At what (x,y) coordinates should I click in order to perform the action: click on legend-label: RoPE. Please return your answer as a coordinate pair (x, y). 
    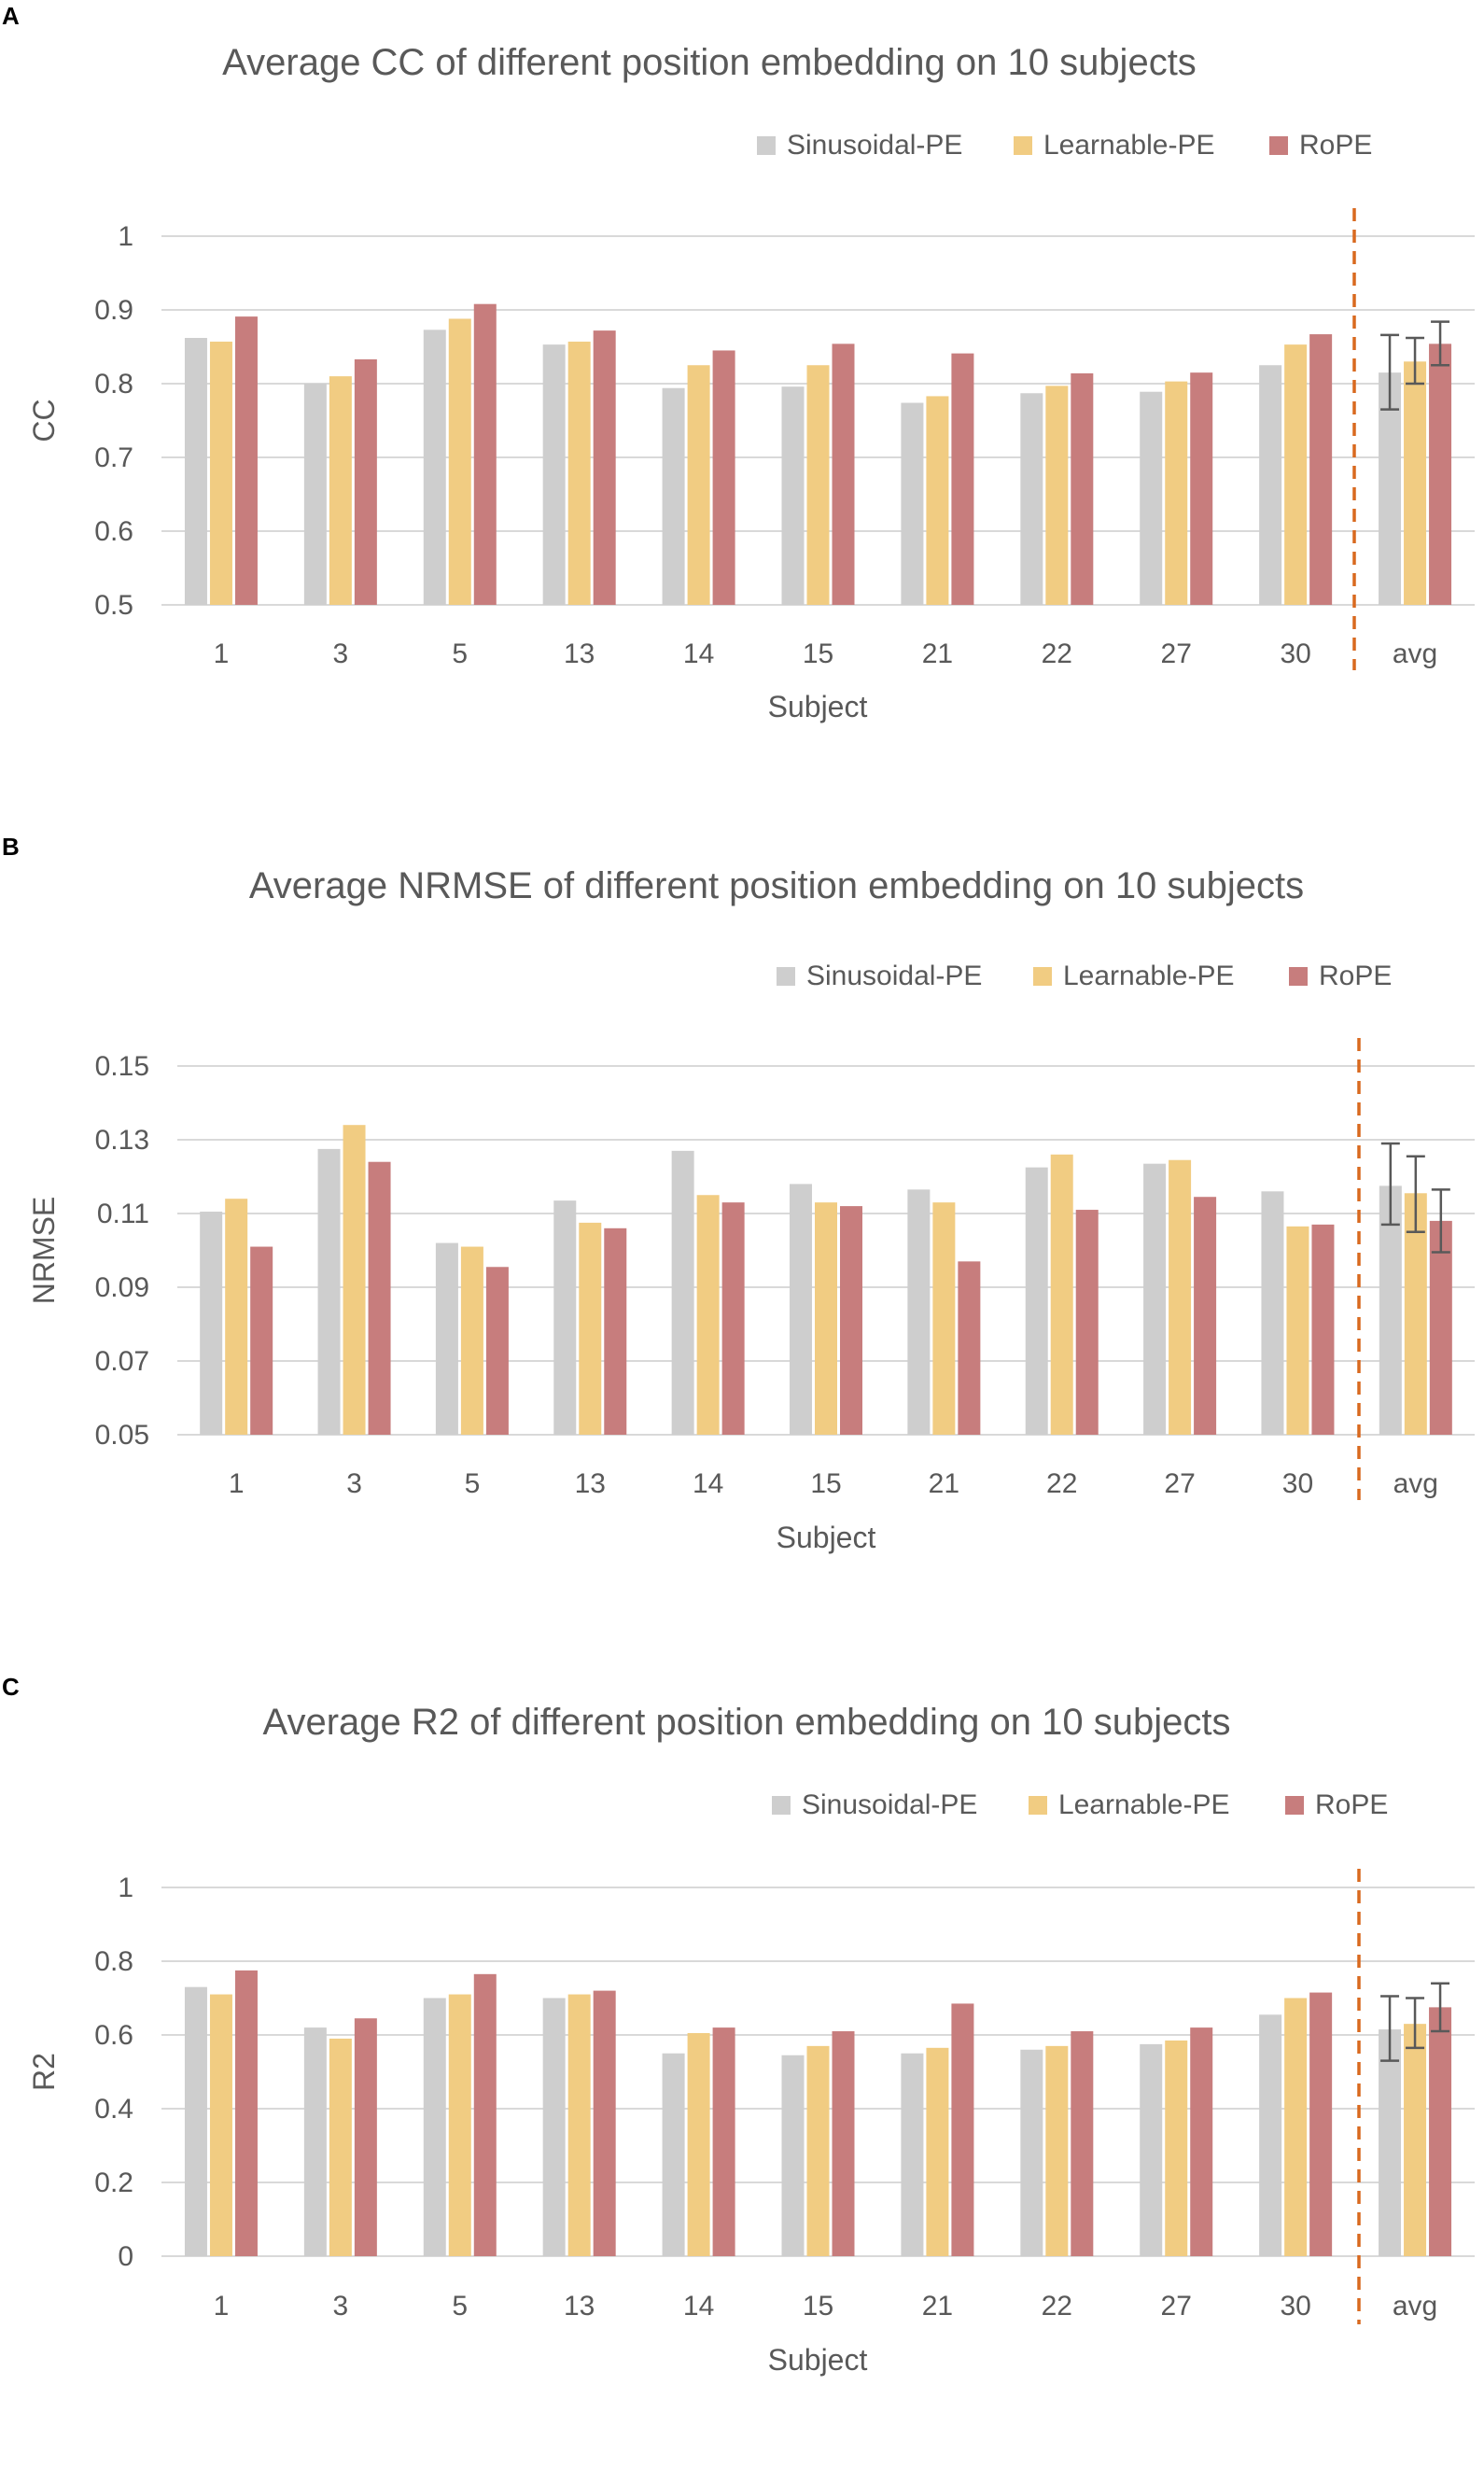
    Looking at the image, I should click on (1355, 976).